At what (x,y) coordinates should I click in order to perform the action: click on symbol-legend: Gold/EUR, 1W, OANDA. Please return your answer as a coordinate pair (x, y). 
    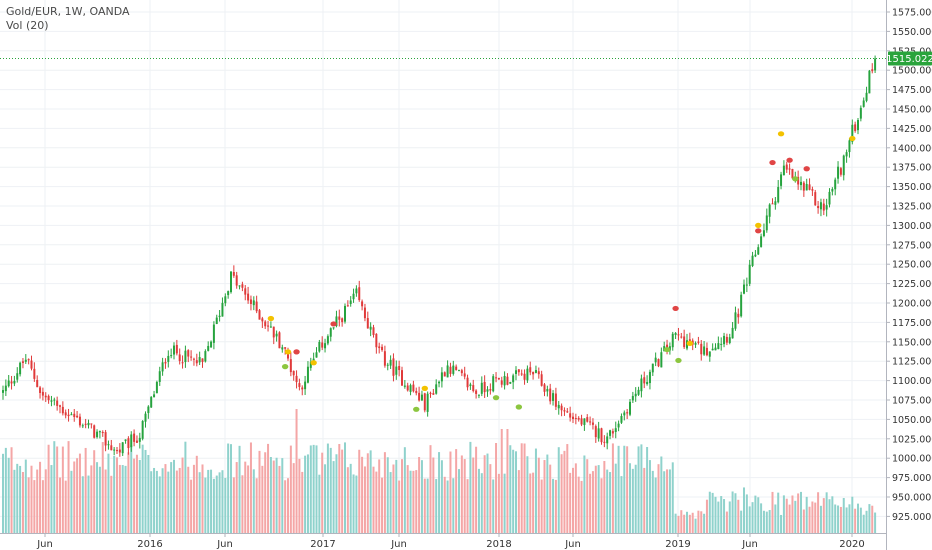
    Looking at the image, I should click on (68, 11).